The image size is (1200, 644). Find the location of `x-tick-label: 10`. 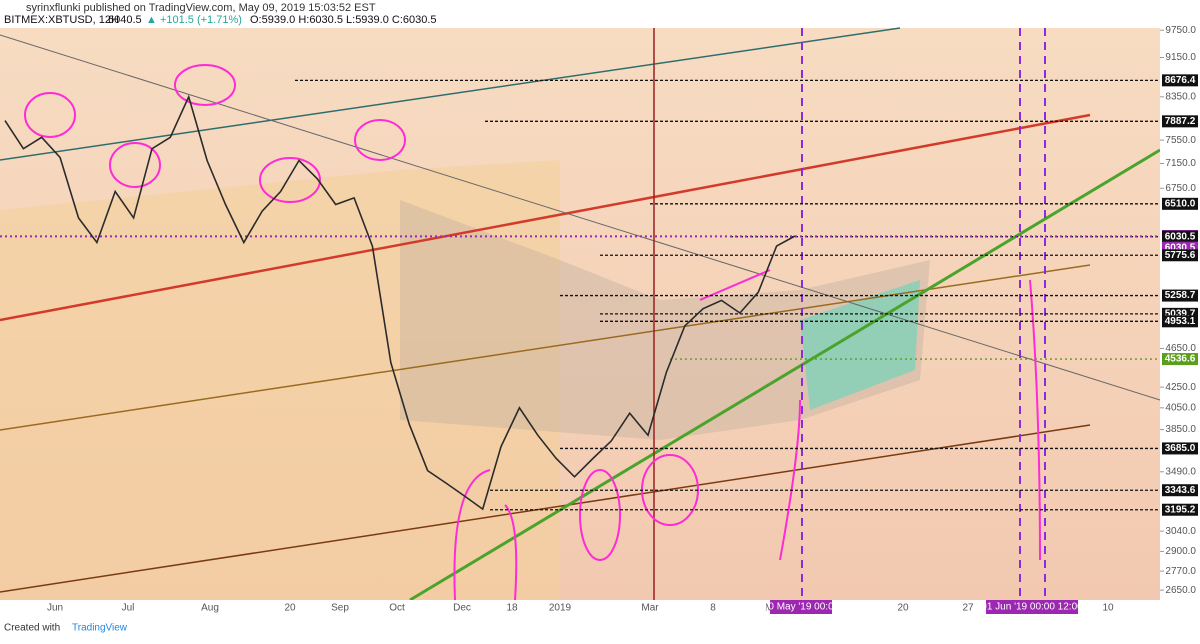

x-tick-label: 10 is located at coordinates (1108, 608).